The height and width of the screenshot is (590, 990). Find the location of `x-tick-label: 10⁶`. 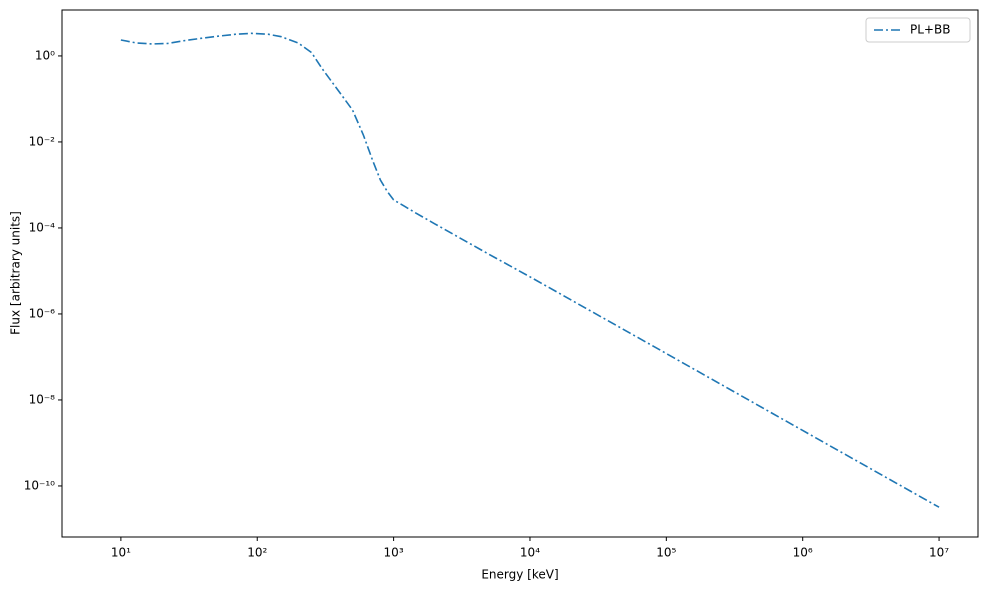

x-tick-label: 10⁶ is located at coordinates (803, 553).